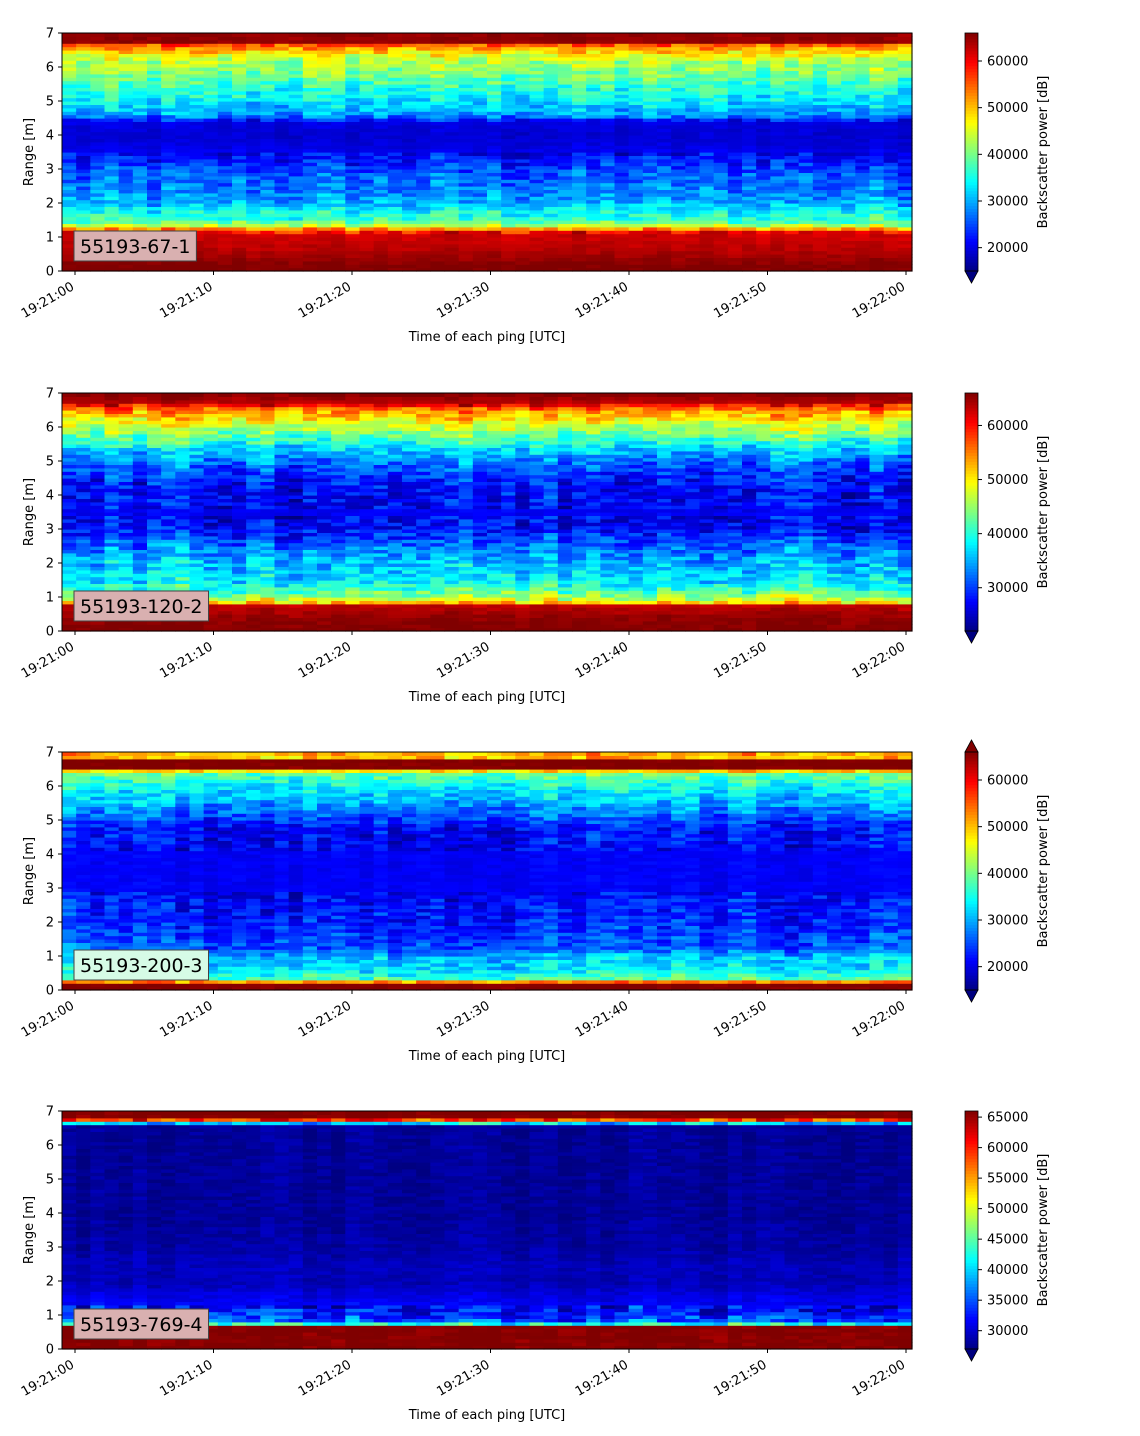 This screenshot has width=1140, height=1436. What do you see at coordinates (1007, 62) in the screenshot?
I see `colorbar-tick-label: 60000` at bounding box center [1007, 62].